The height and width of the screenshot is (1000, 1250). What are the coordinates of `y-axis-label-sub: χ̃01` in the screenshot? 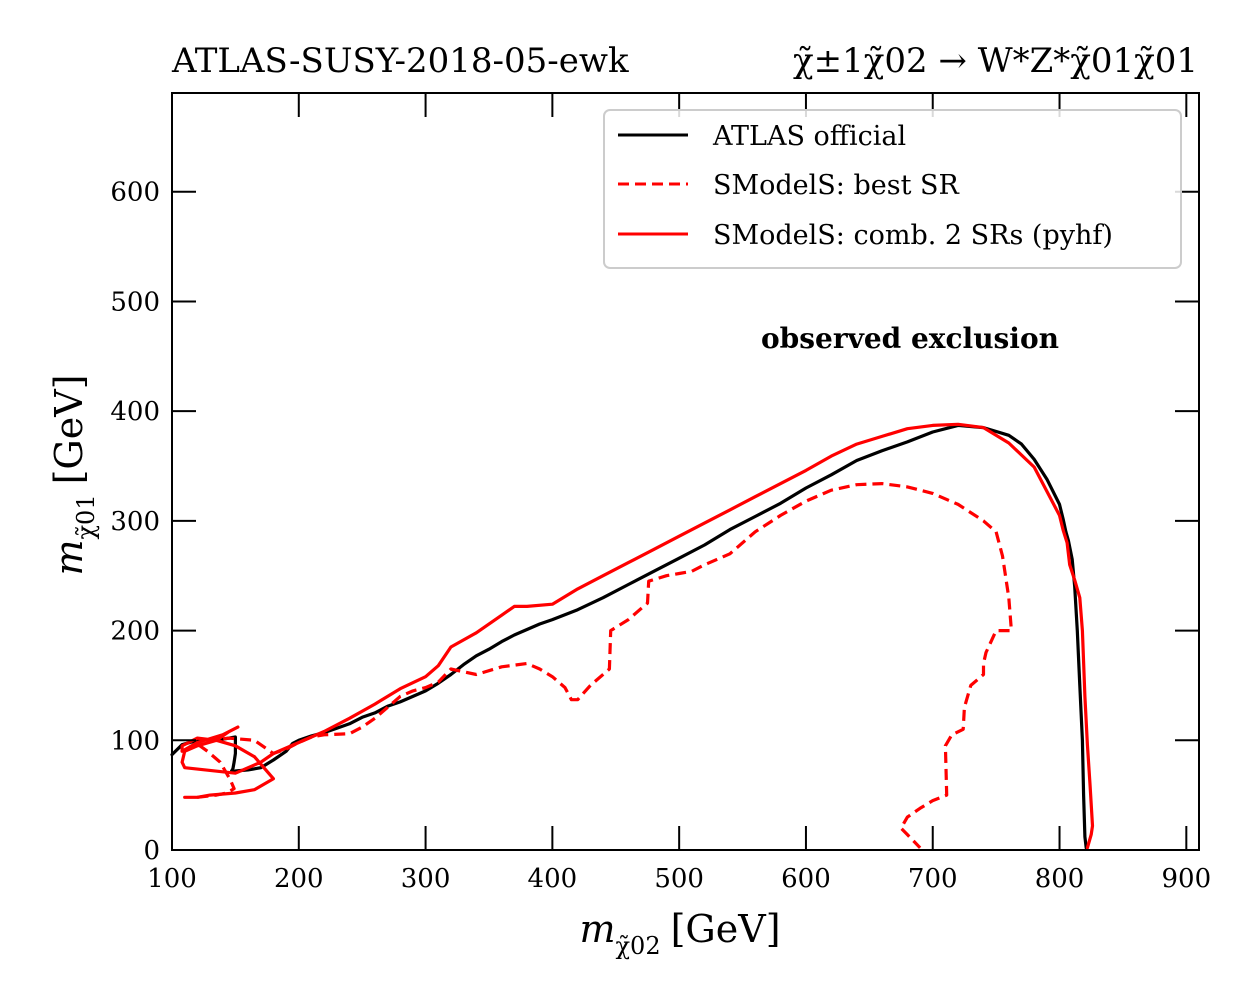 It's located at (86, 516).